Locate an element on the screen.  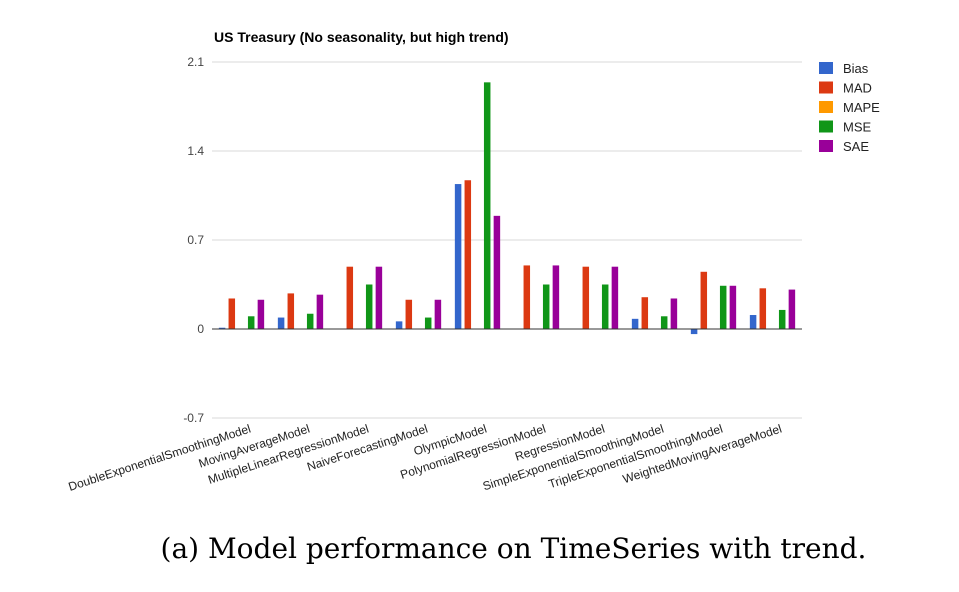
legend: Bias MAD MAPE MSE SAE is located at coordinates (849, 107).